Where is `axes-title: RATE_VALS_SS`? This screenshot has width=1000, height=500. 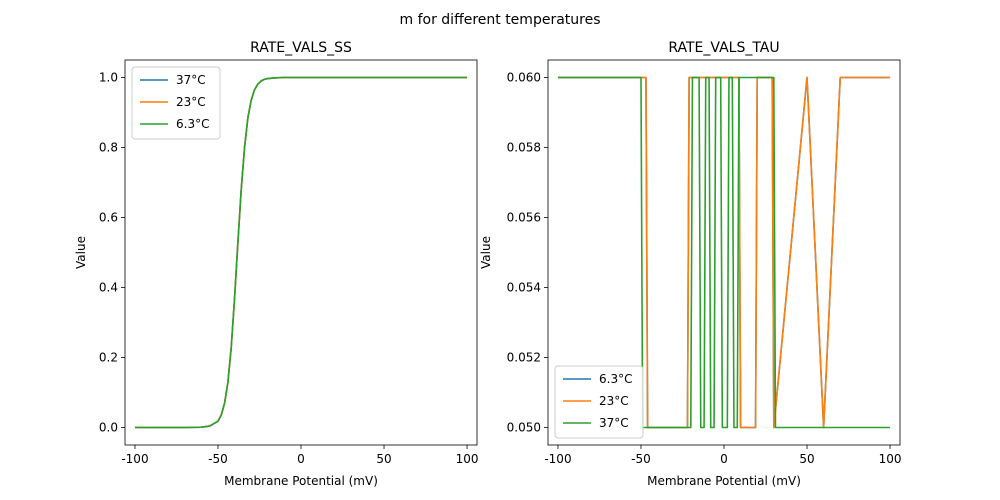
axes-title: RATE_VALS_SS is located at coordinates (301, 48).